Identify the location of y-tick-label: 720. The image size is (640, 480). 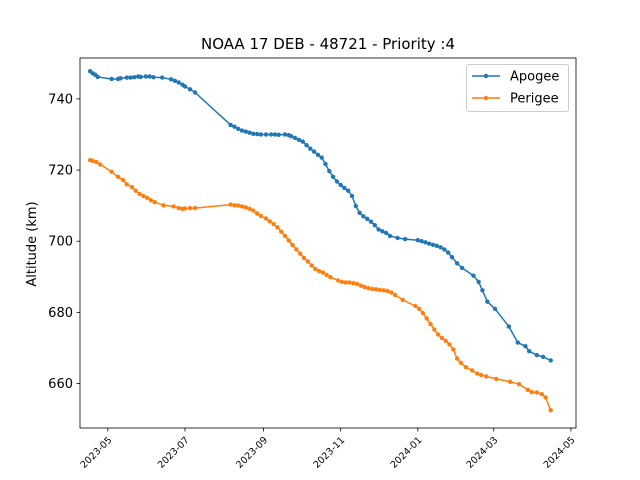
(60, 171).